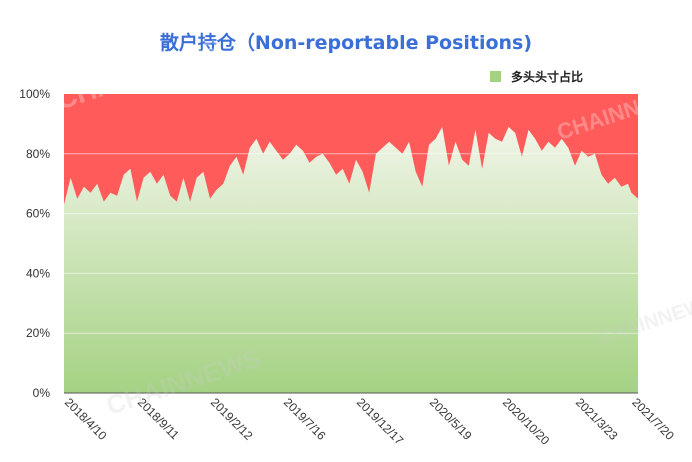 Image resolution: width=692 pixels, height=462 pixels. Describe the element at coordinates (597, 419) in the screenshot. I see `x-tick-label: 2021/3/23` at that location.